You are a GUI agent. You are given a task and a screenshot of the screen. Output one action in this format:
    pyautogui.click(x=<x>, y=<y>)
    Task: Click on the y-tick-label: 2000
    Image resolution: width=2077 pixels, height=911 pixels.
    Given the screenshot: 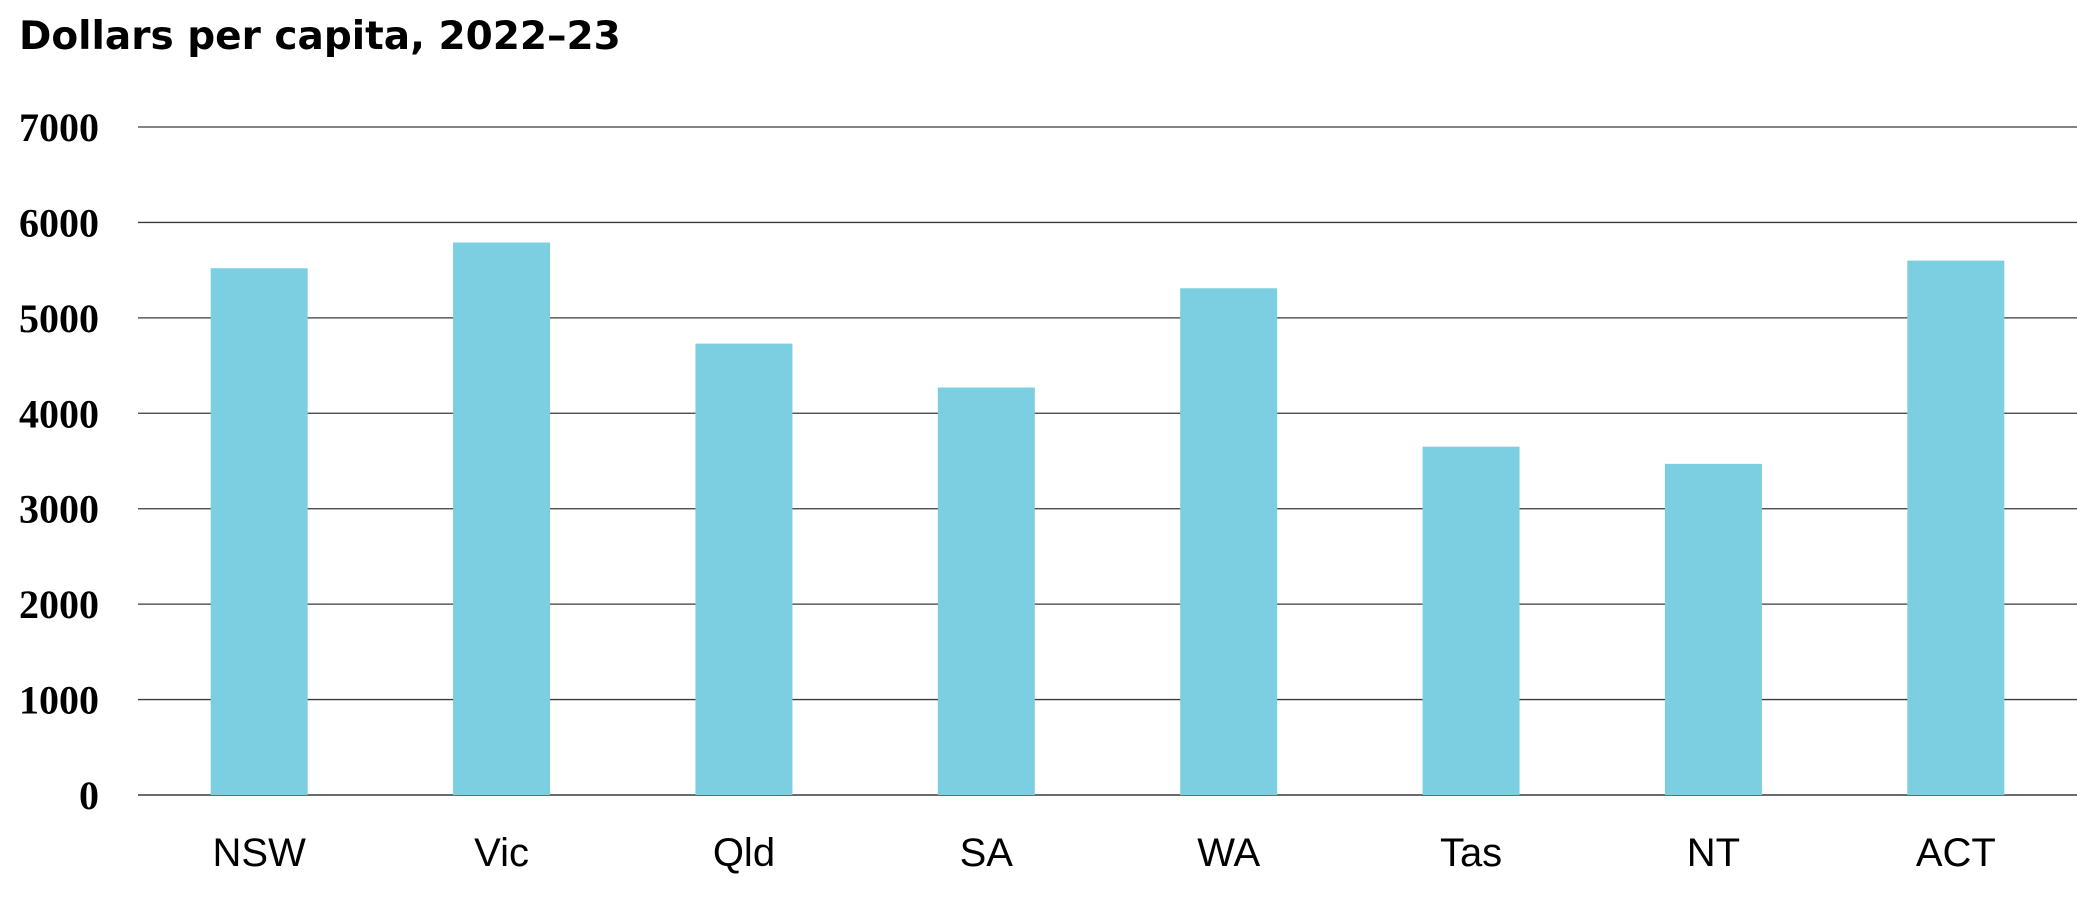 What is the action you would take?
    pyautogui.click(x=59, y=604)
    